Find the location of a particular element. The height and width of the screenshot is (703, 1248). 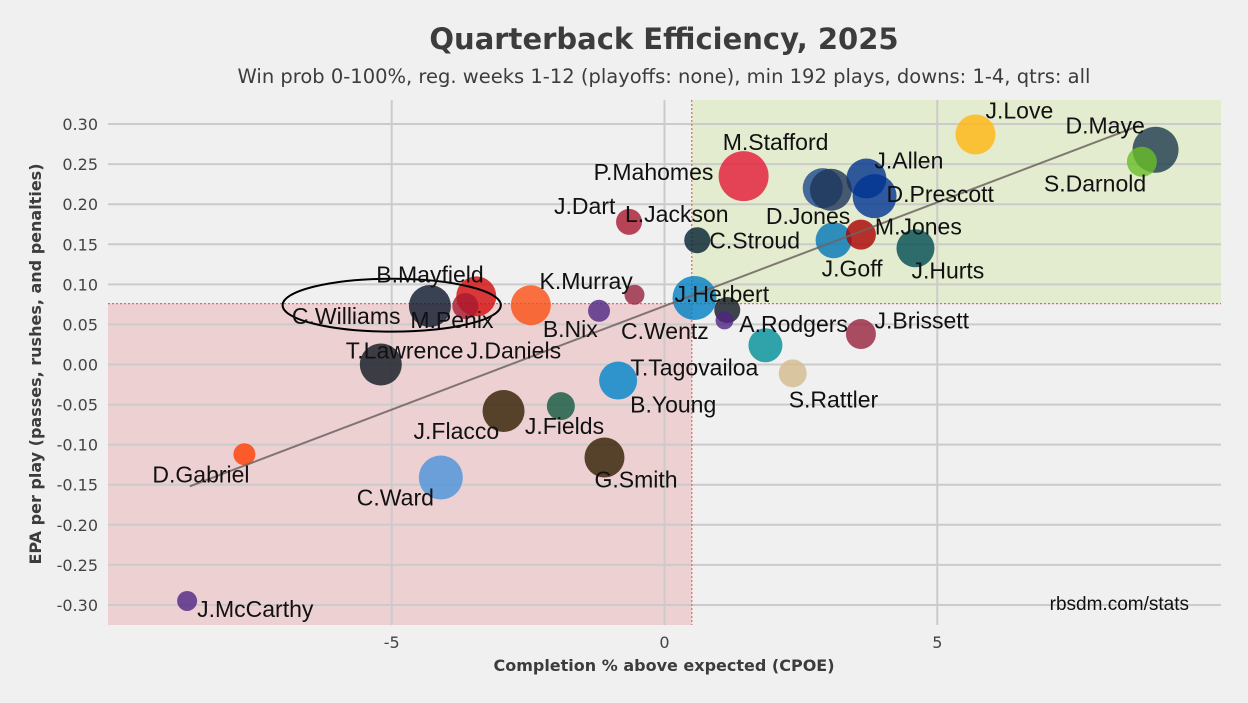

highlight-ellipse is located at coordinates (391, 305).